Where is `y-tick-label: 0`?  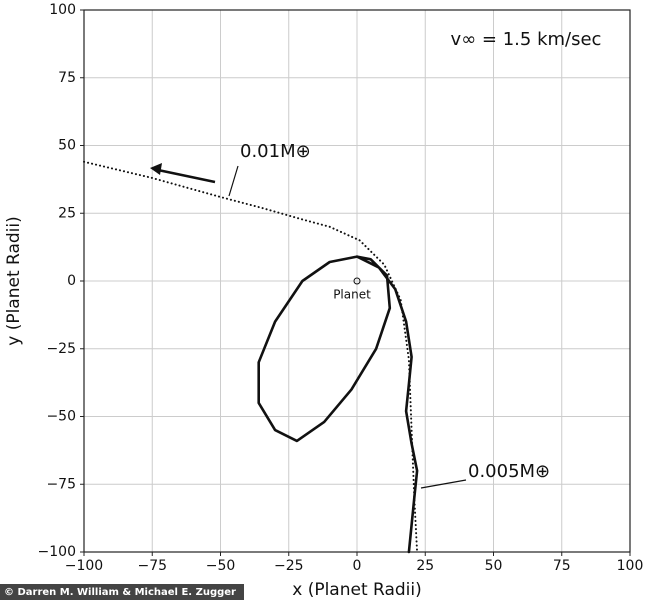
y-tick-label: 0 is located at coordinates (71, 281).